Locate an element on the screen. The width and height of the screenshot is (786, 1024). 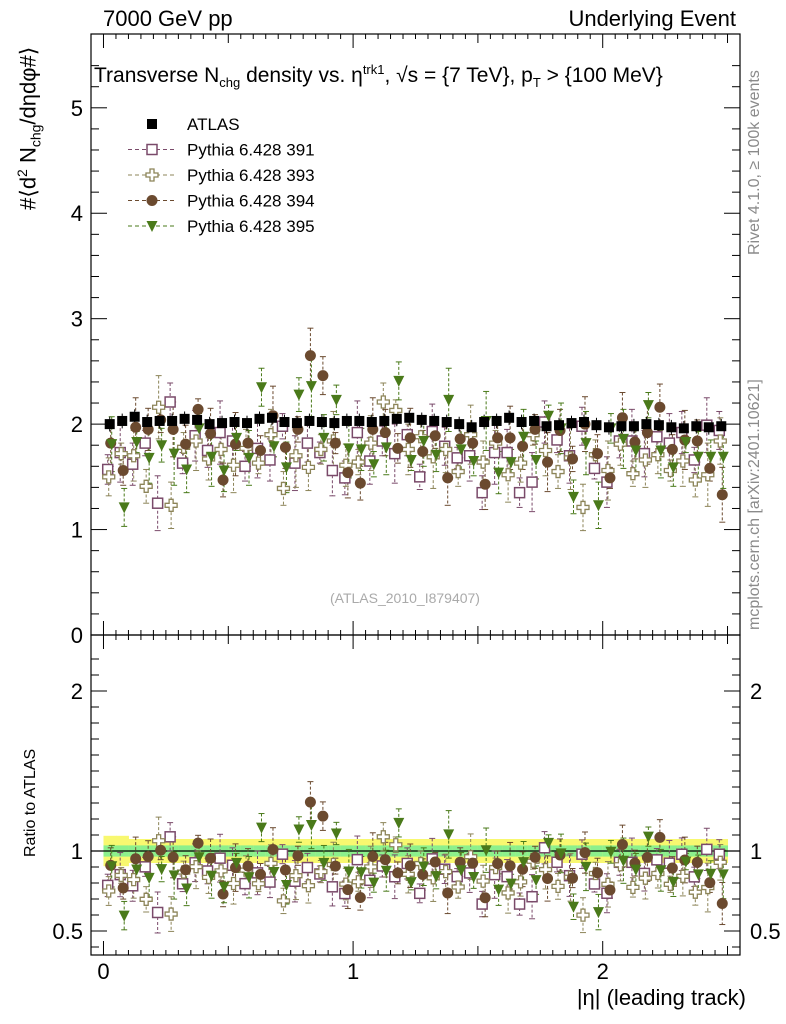
ratio-y-tick-label-right: 0.5 is located at coordinates (765, 931).